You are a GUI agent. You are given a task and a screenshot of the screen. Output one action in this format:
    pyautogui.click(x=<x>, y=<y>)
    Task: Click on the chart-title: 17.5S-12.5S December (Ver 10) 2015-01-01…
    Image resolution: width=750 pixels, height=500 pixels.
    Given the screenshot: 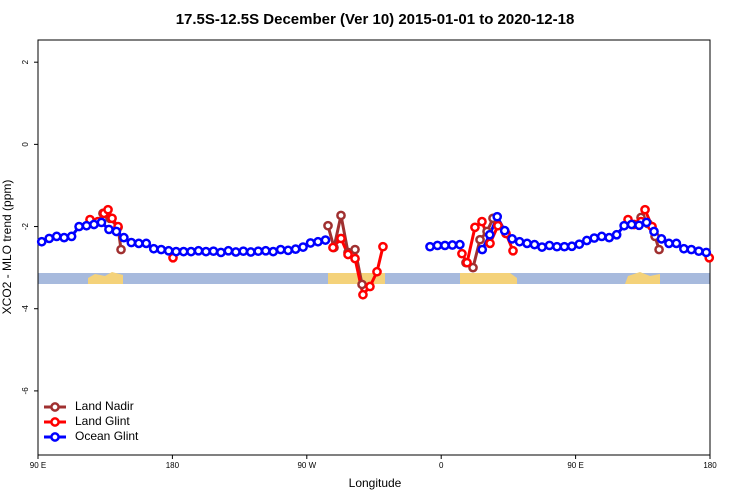 What is the action you would take?
    pyautogui.click(x=375, y=19)
    